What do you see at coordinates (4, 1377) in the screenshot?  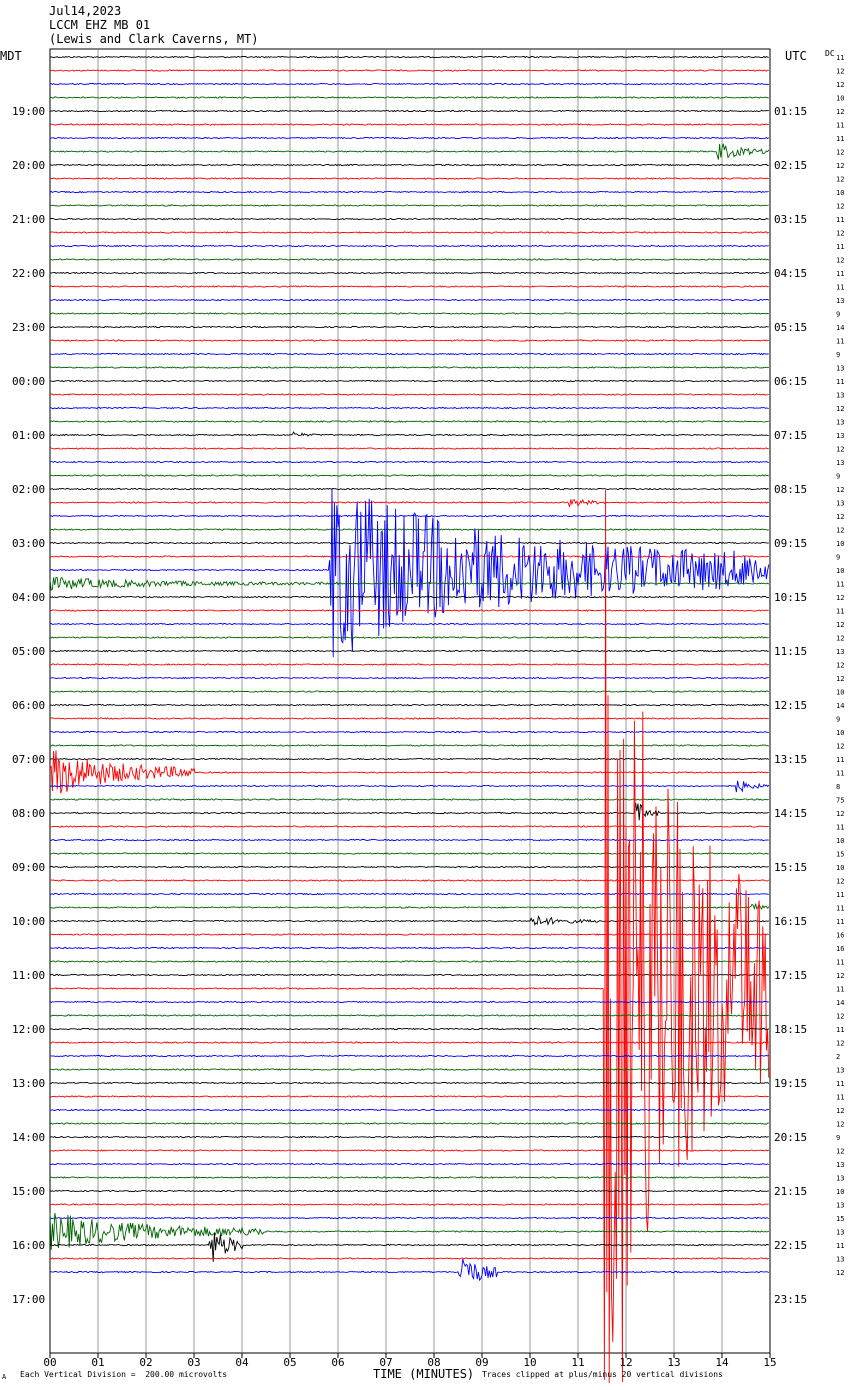 I see `footer-mark: A` at bounding box center [4, 1377].